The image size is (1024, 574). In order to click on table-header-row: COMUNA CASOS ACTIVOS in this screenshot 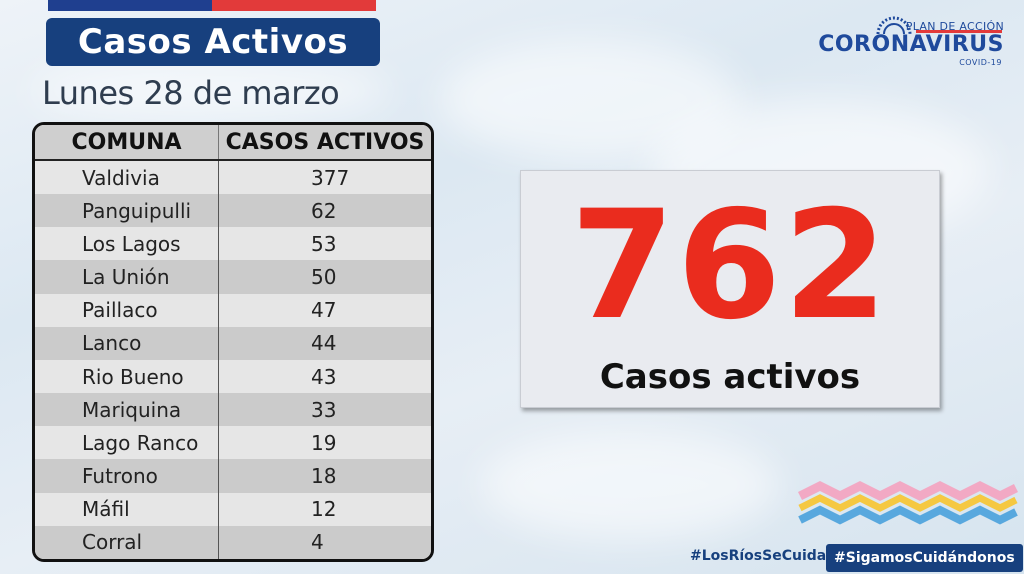, I will do `click(233, 143)`.